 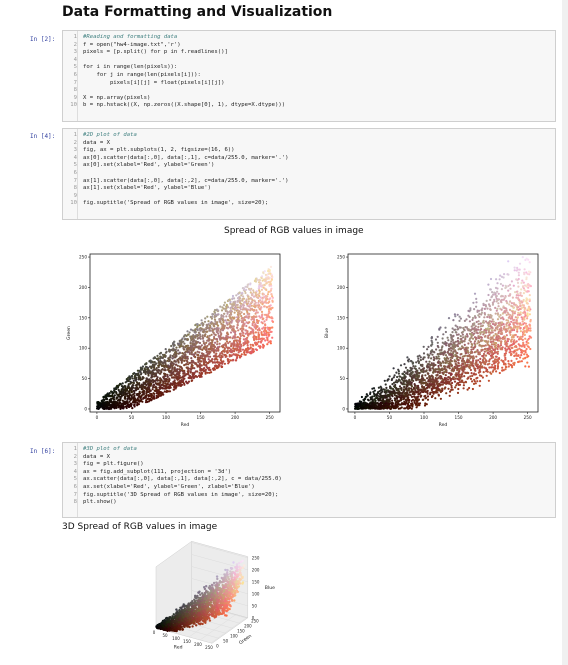 What do you see at coordinates (96, 142) in the screenshot?
I see `code-text: data = X` at bounding box center [96, 142].